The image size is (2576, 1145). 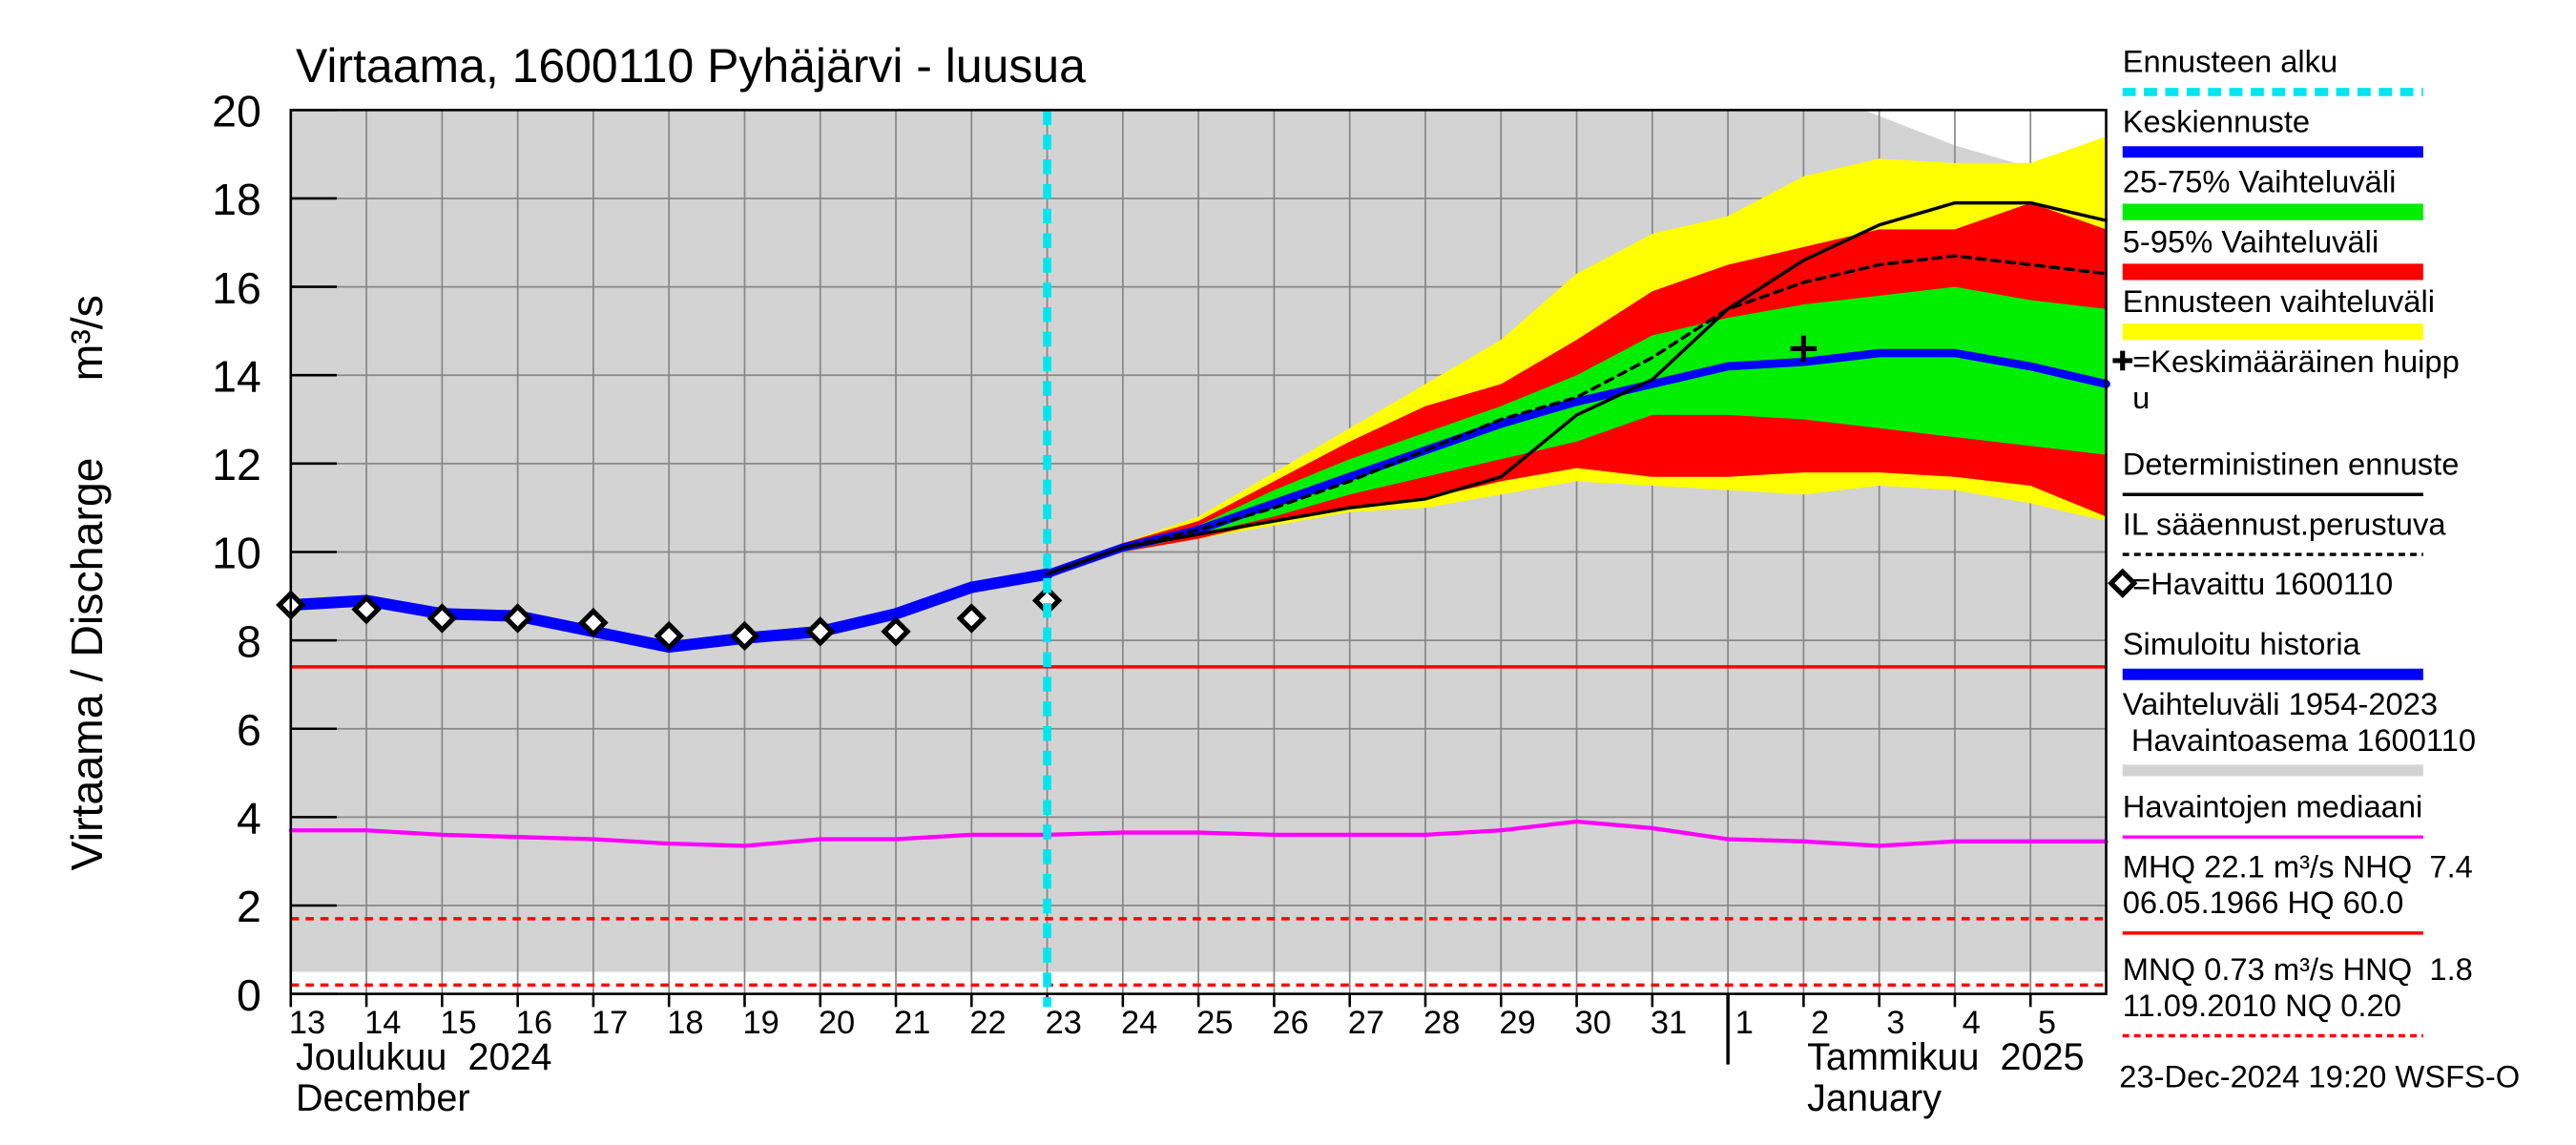 I want to click on y-tick-label: 14, so click(x=236, y=376).